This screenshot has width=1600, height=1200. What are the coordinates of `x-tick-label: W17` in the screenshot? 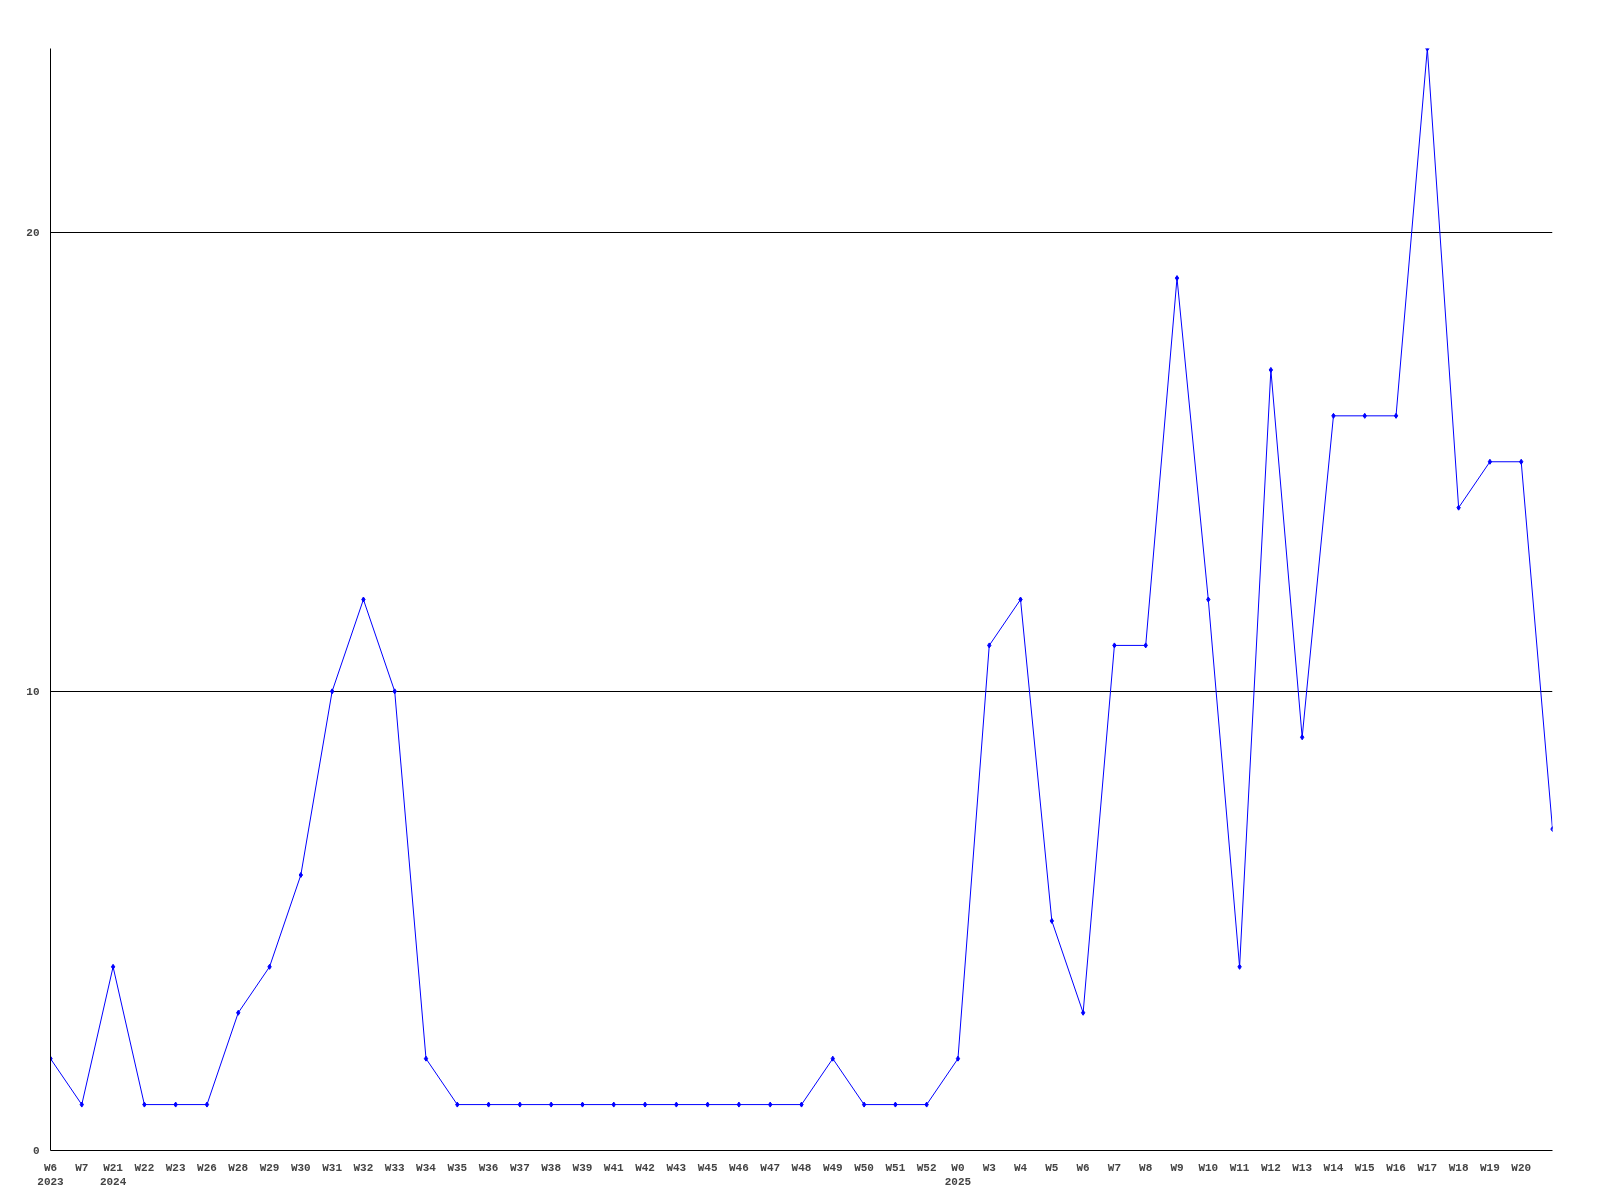 It's located at (1427, 1167).